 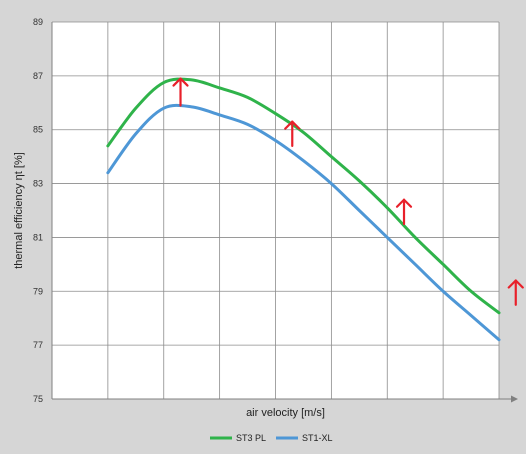 What do you see at coordinates (19, 210) in the screenshot?
I see `y-axis-title: thermal efficiency ηt [%]` at bounding box center [19, 210].